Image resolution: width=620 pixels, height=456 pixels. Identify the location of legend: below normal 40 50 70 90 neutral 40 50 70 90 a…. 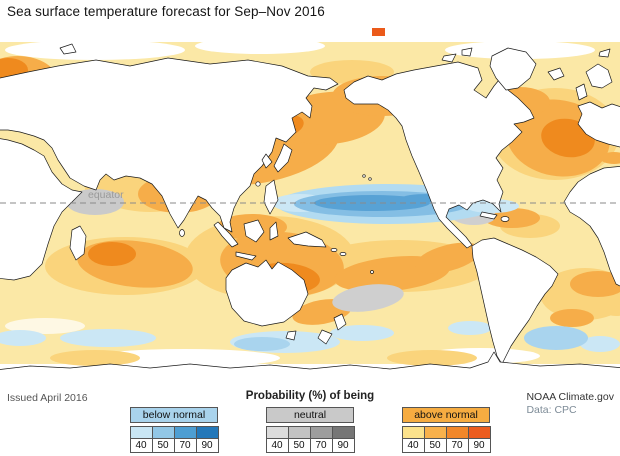
(310, 430).